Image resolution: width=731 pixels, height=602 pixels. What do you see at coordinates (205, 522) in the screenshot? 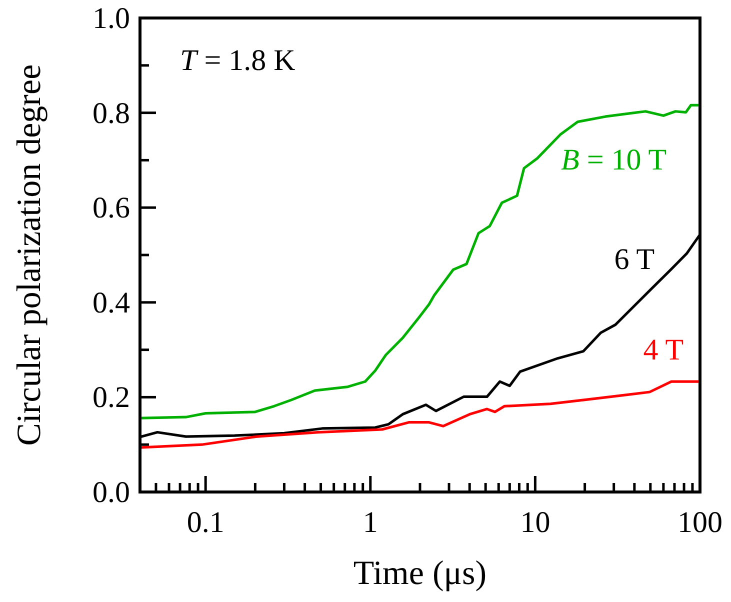
I see `x-tick-label: 0.1` at bounding box center [205, 522].